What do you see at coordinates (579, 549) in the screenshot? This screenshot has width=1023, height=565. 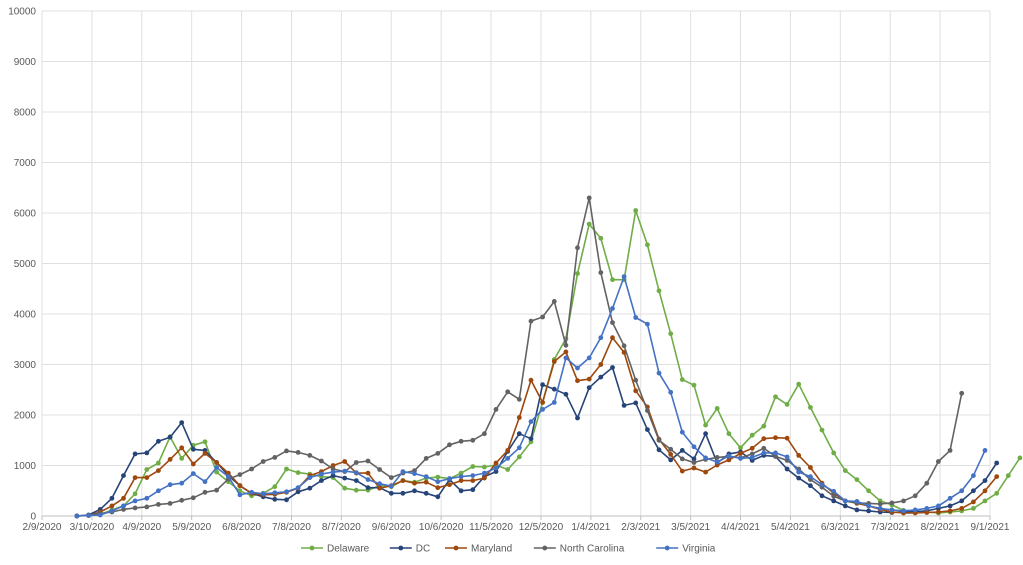 I see `legend-item-north-carolina: North Carolina` at bounding box center [579, 549].